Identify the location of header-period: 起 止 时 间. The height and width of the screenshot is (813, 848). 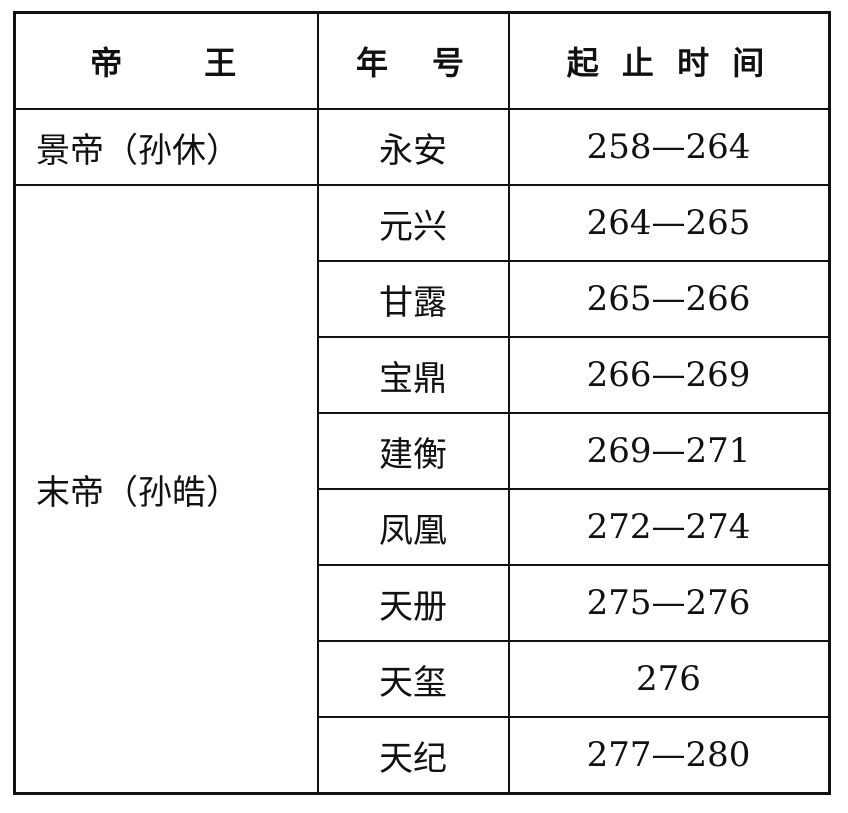
(668, 60).